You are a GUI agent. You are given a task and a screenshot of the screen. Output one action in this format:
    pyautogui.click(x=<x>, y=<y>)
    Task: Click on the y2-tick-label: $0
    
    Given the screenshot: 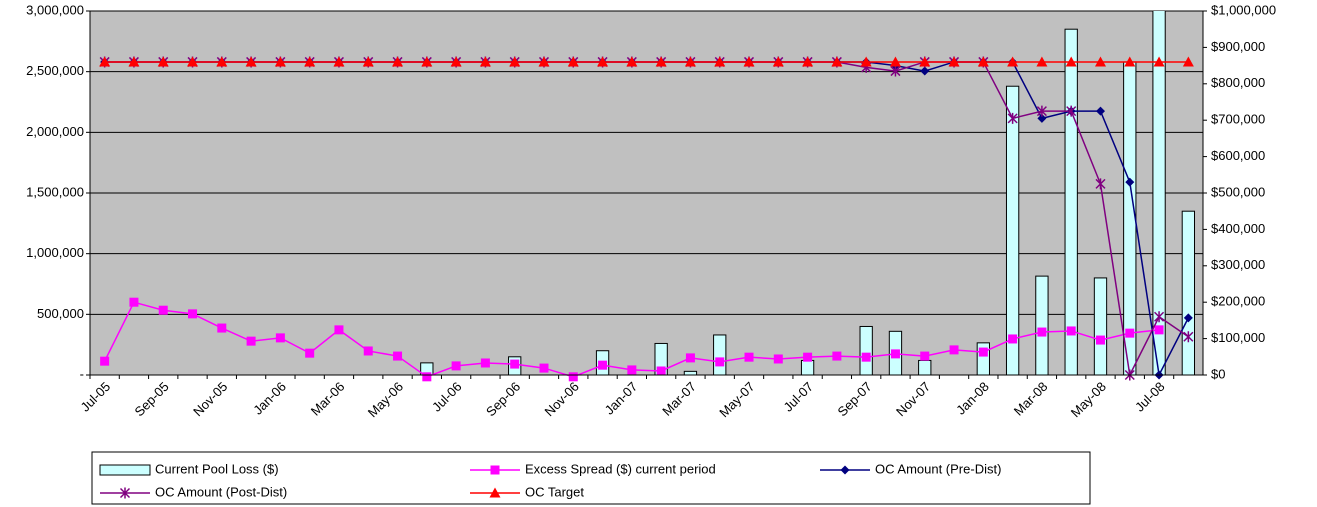 What is the action you would take?
    pyautogui.click(x=1218, y=373)
    